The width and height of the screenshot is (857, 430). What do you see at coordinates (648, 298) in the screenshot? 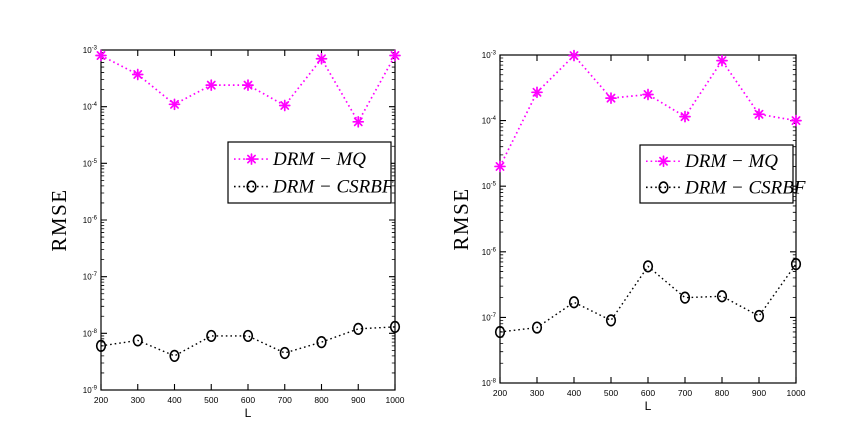
I see `series-line-circle` at bounding box center [648, 298].